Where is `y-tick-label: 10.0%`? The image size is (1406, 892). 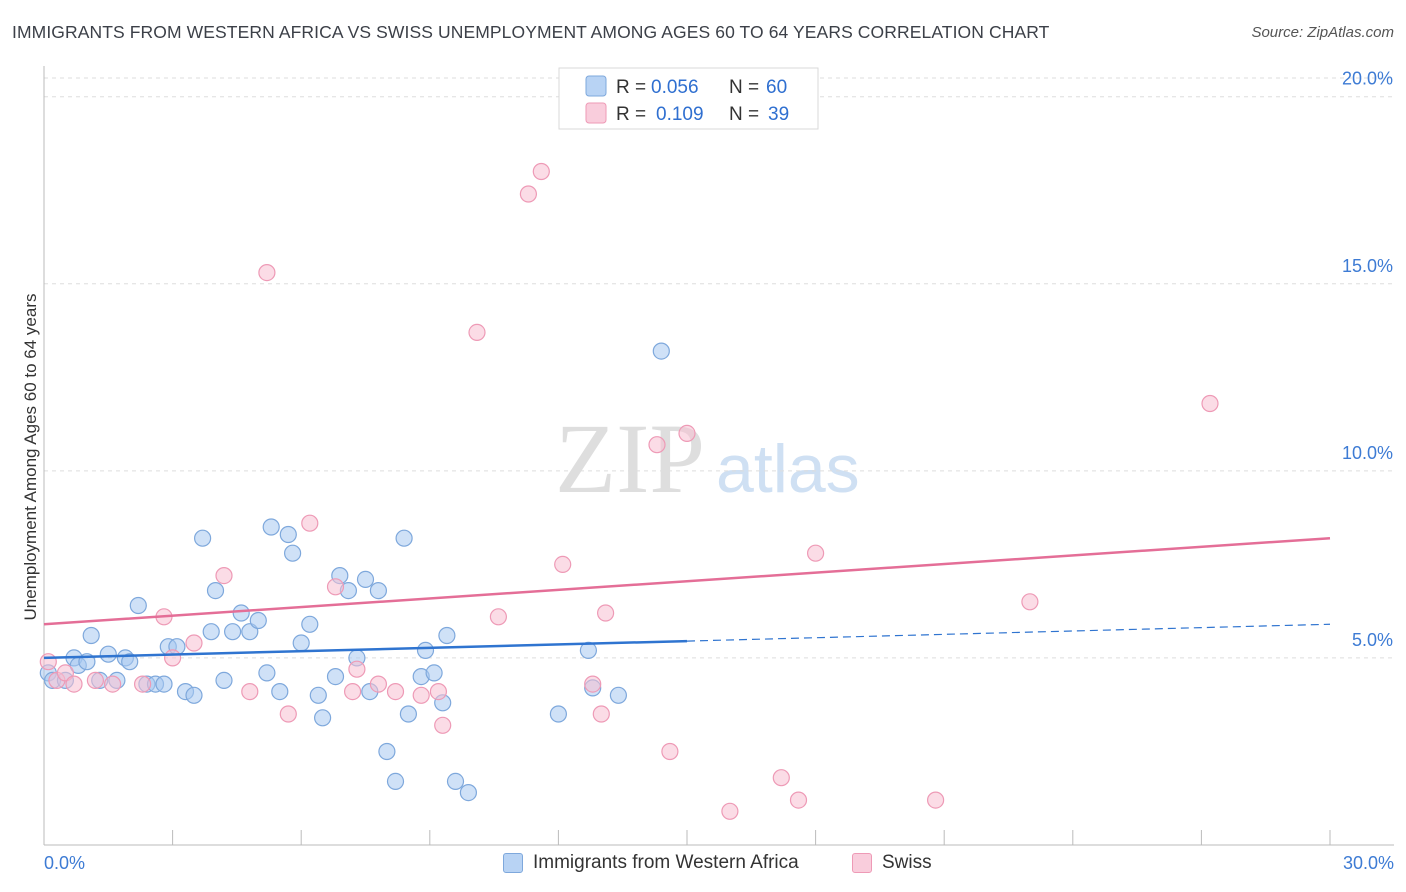 y-tick-label: 10.0% is located at coordinates (1367, 453).